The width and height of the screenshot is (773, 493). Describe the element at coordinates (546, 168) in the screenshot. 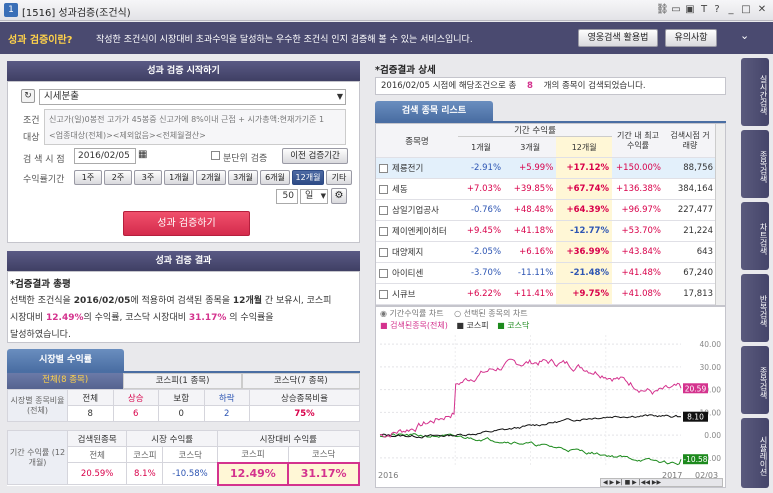

I see `stock-row: 제룡전기 -2.91% +5.99% +17.12% +150.00% 88,756` at that location.